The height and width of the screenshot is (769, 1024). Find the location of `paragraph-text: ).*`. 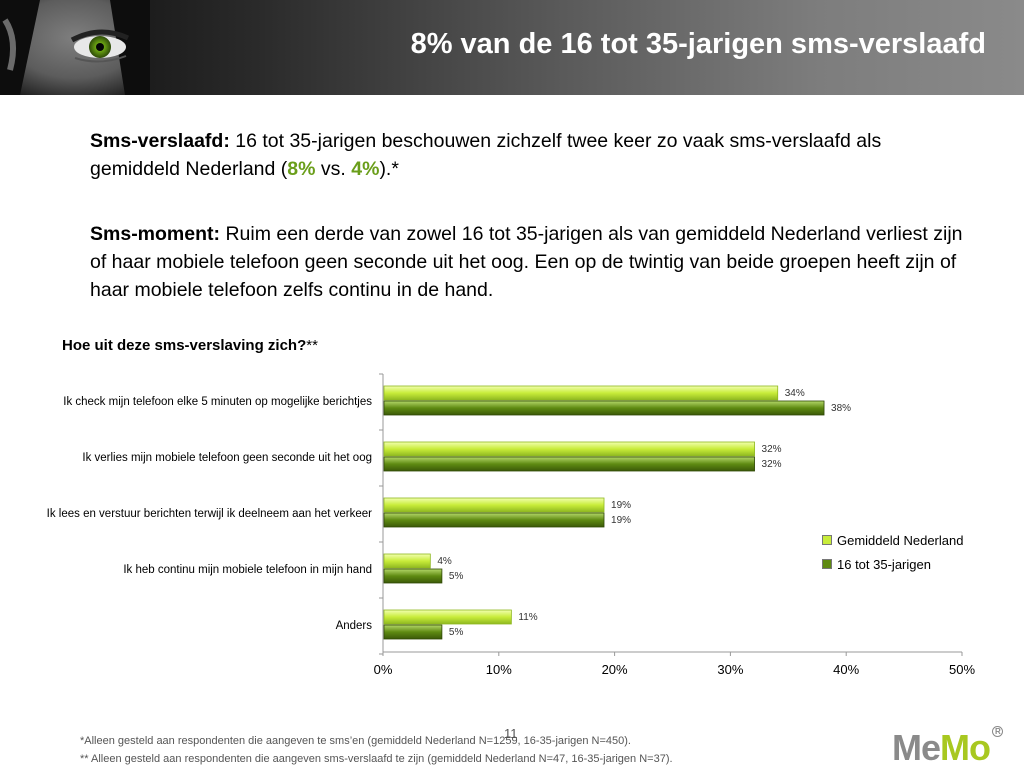

paragraph-text: ).* is located at coordinates (389, 169).